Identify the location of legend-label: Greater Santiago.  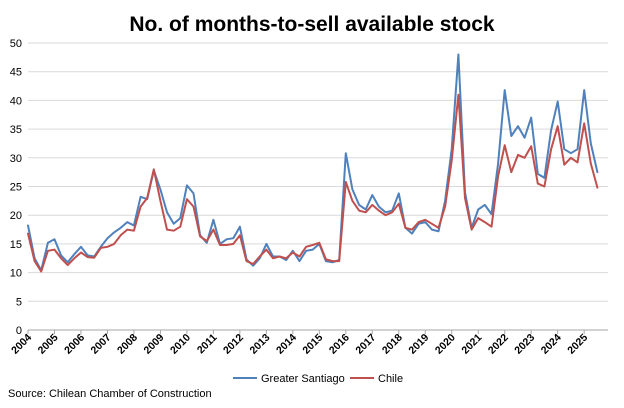
(303, 379).